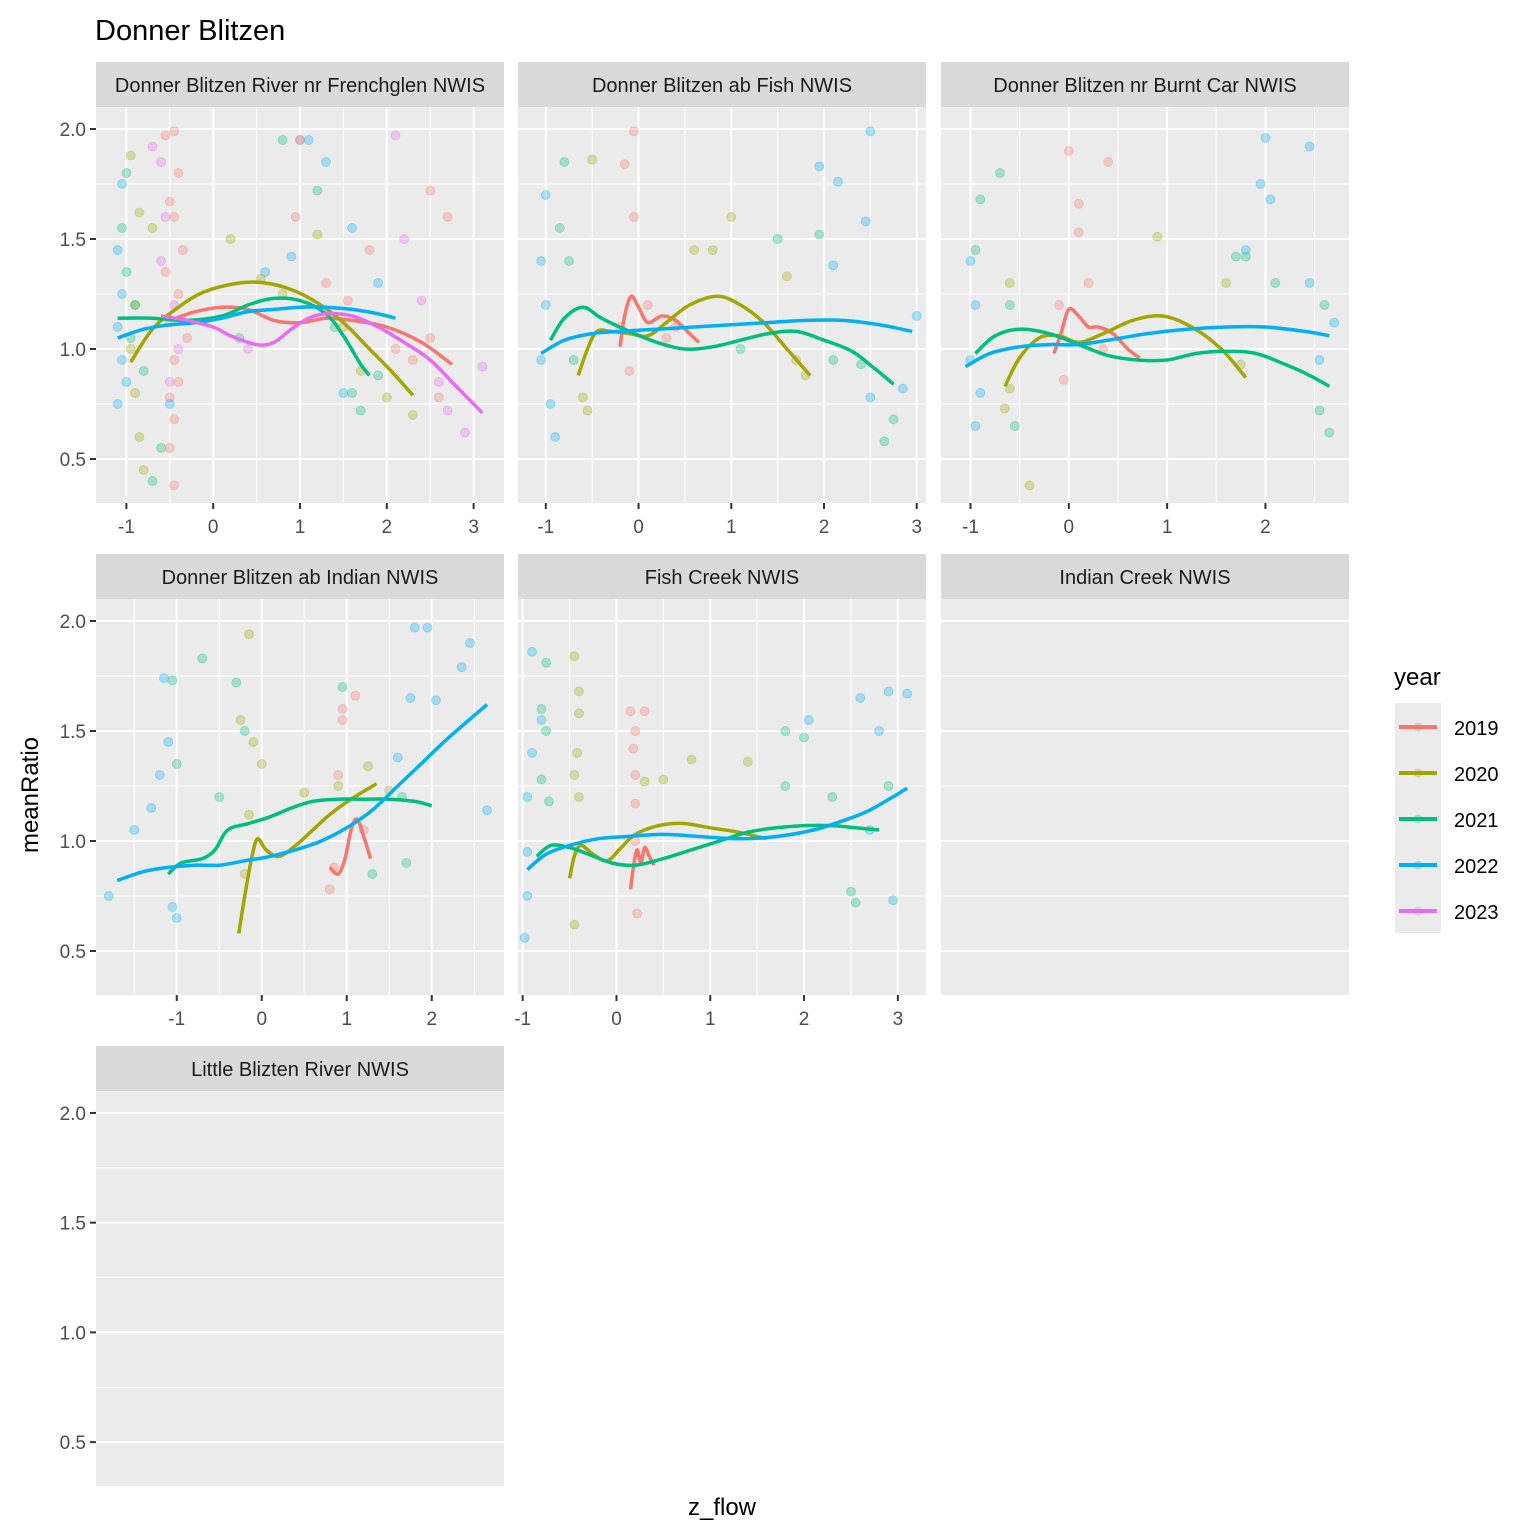  Describe the element at coordinates (190, 31) in the screenshot. I see `chart-title: Donner Blitzen` at that location.